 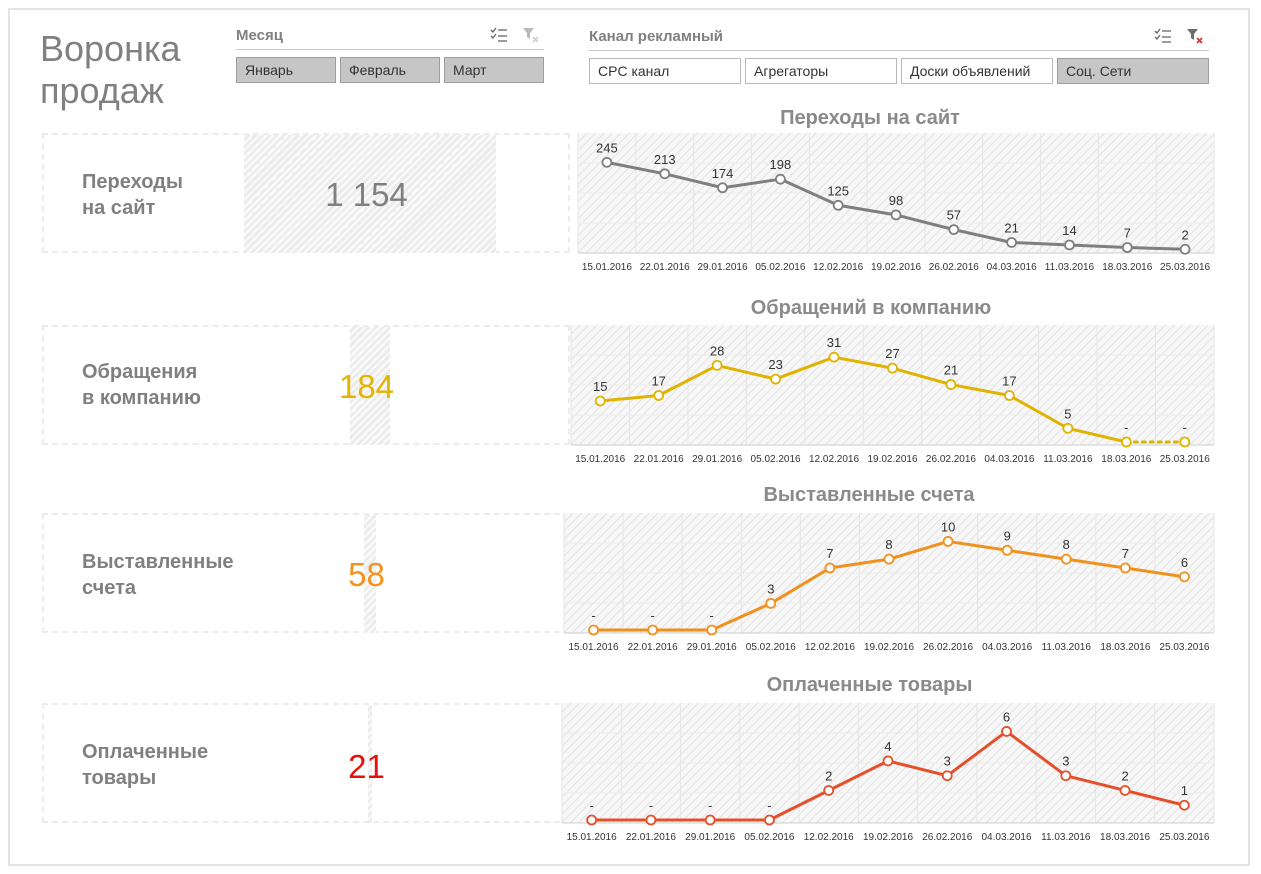 I want to click on channel-slicer-header: Канал рекламный, so click(x=899, y=39).